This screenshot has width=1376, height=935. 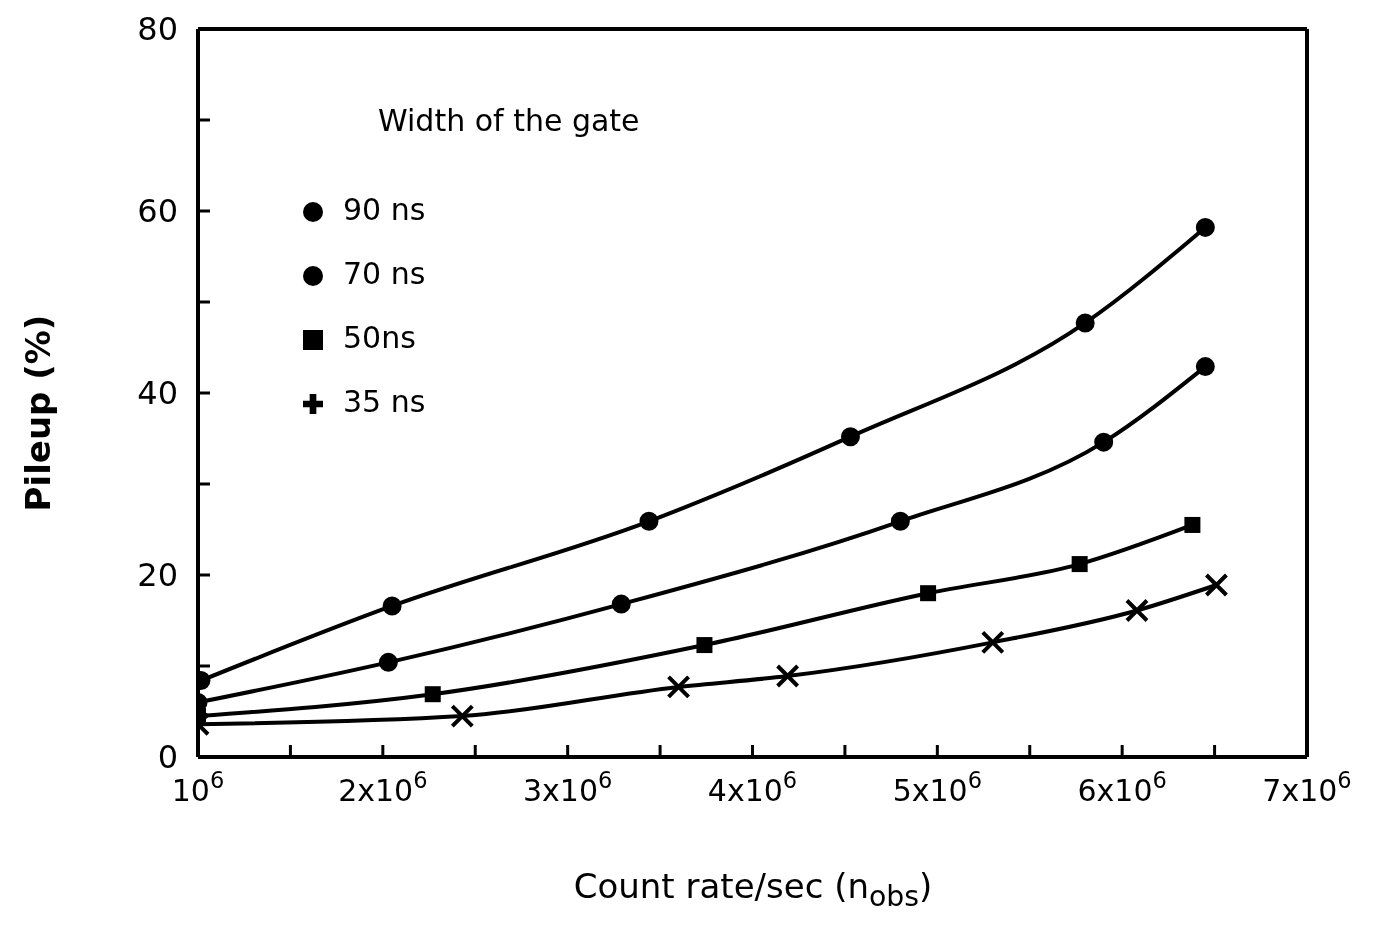 I want to click on legend-label: 70 ns, so click(x=384, y=273).